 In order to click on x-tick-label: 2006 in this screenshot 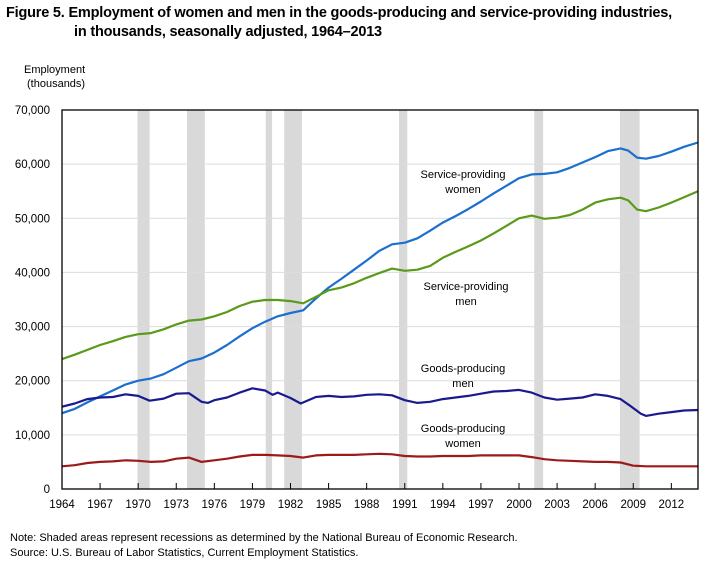, I will do `click(595, 505)`.